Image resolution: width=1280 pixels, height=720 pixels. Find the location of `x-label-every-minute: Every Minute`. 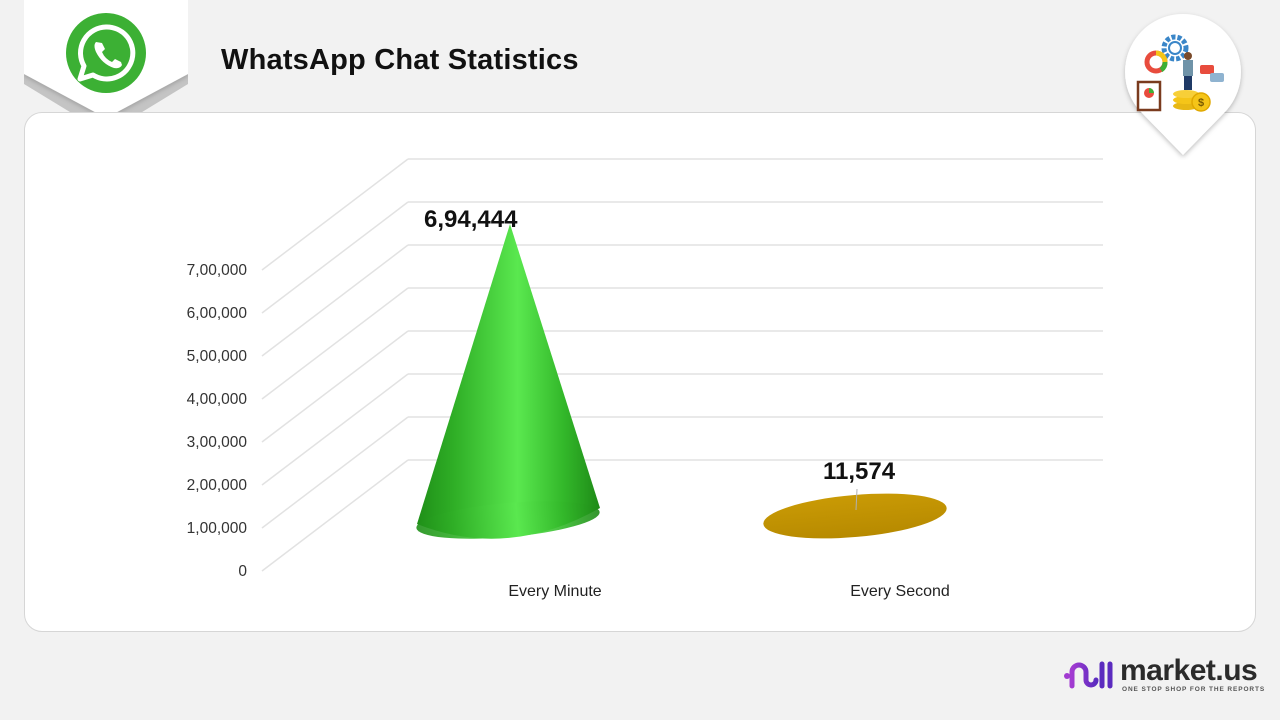

x-label-every-minute: Every Minute is located at coordinates (555, 591).